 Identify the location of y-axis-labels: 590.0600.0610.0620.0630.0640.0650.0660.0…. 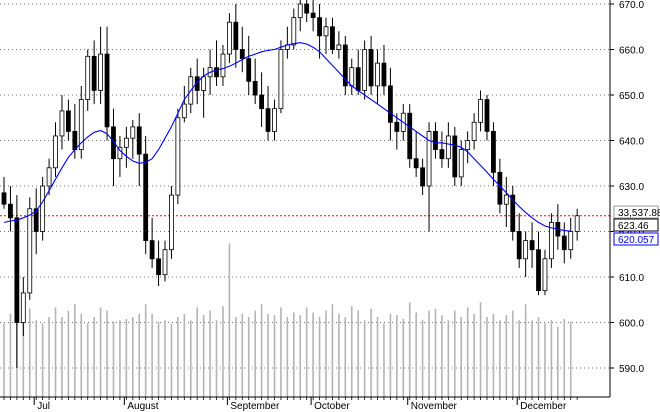
(631, 187).